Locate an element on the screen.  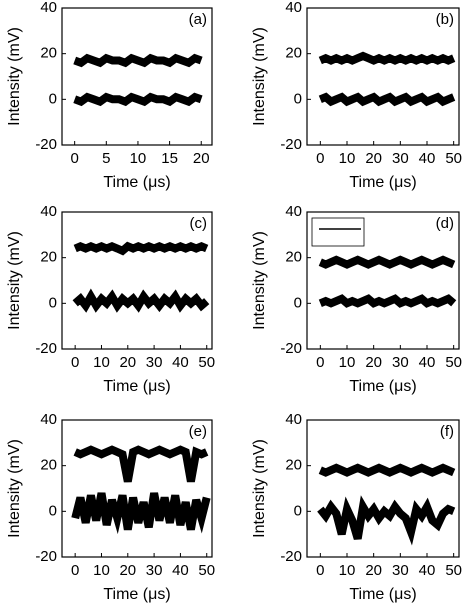
x-tick-label: 15 is located at coordinates (169, 158).